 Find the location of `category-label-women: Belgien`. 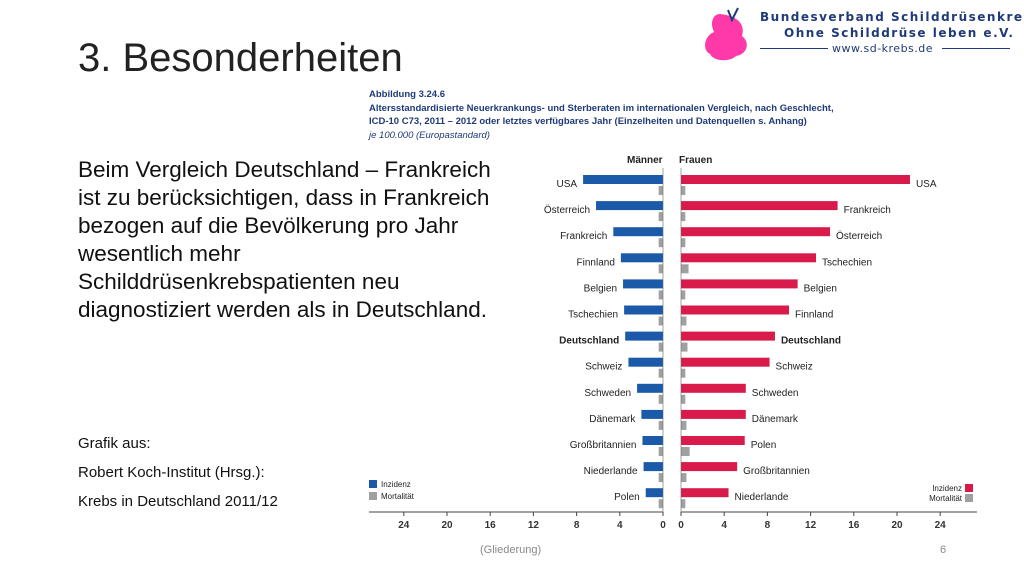

category-label-women: Belgien is located at coordinates (820, 288).